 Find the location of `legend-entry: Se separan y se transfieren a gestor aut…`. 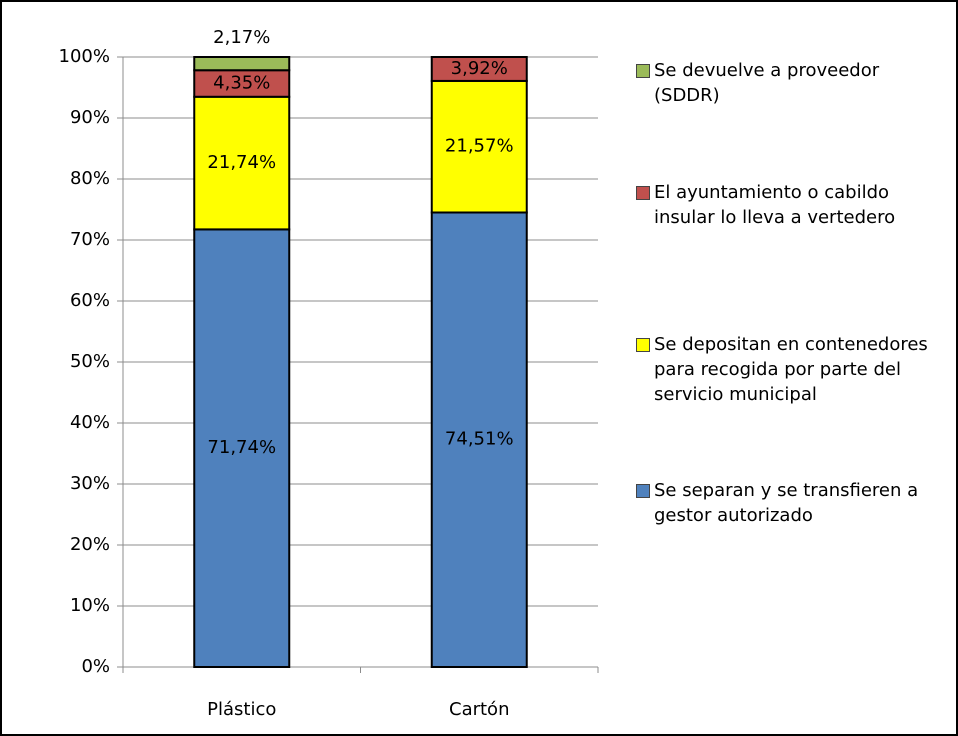

legend-entry: Se separan y se transfieren a gestor aut… is located at coordinates (791, 503).